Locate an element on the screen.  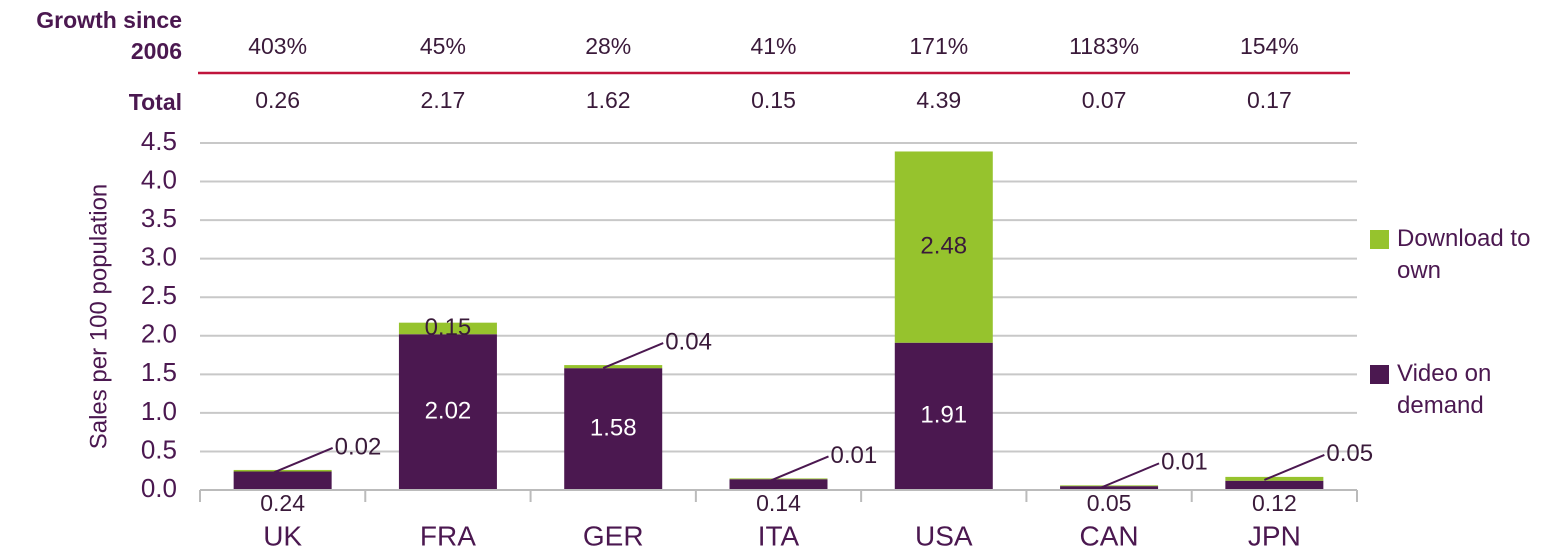
total-value: 0.26 is located at coordinates (277, 100).